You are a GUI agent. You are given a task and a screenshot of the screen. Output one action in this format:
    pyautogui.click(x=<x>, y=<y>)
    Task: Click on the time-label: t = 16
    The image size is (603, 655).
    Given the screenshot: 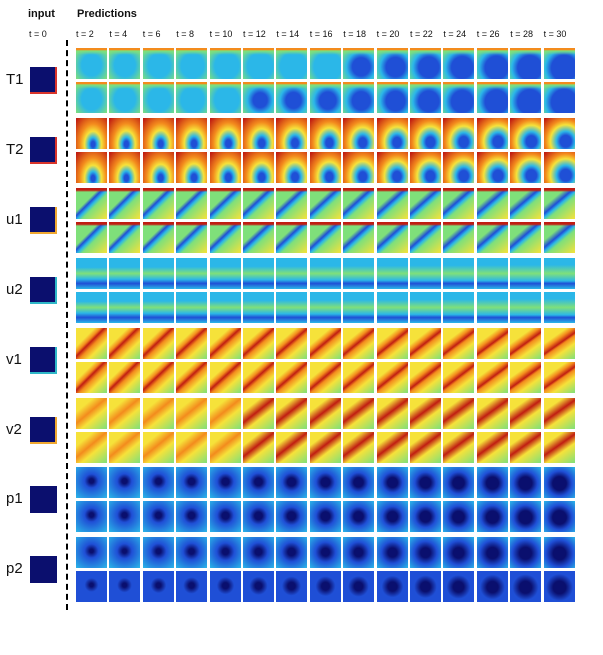 What is the action you would take?
    pyautogui.click(x=321, y=34)
    